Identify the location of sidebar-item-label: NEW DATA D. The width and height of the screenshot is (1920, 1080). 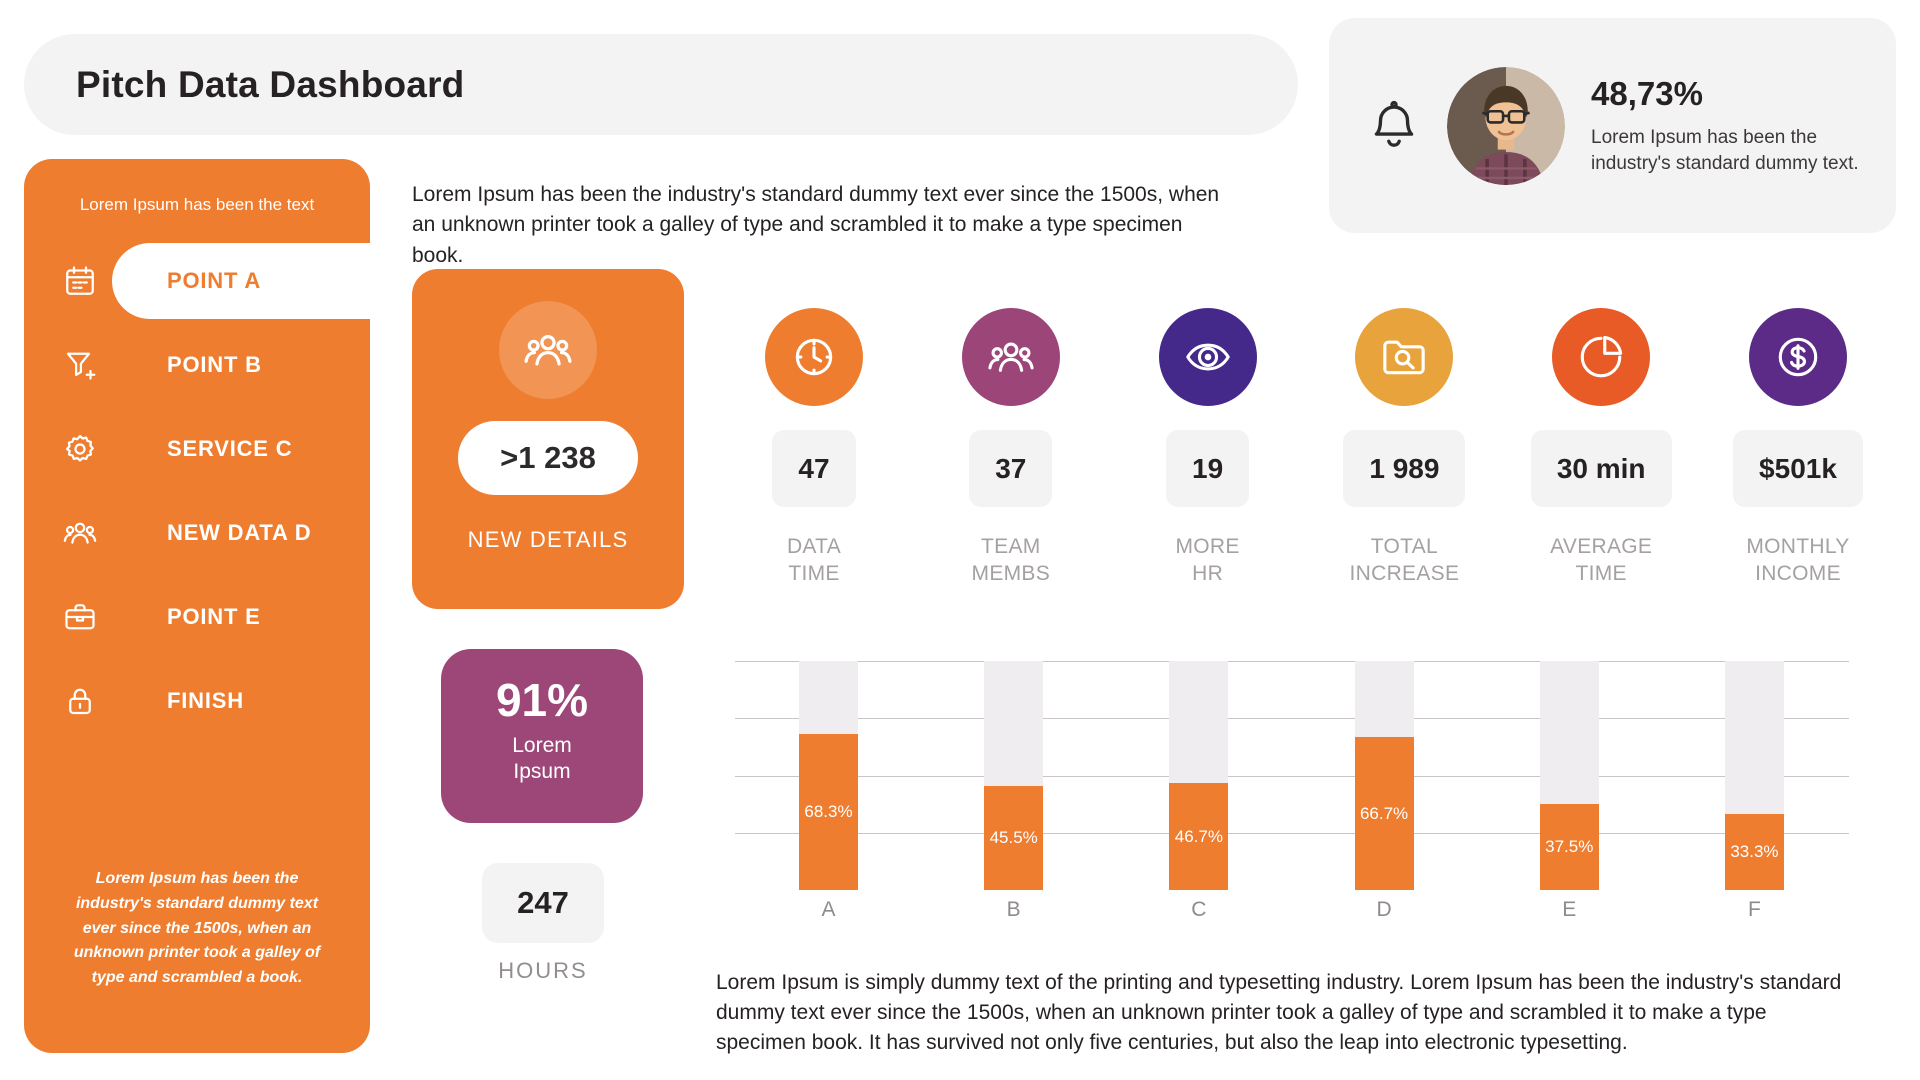
(239, 532).